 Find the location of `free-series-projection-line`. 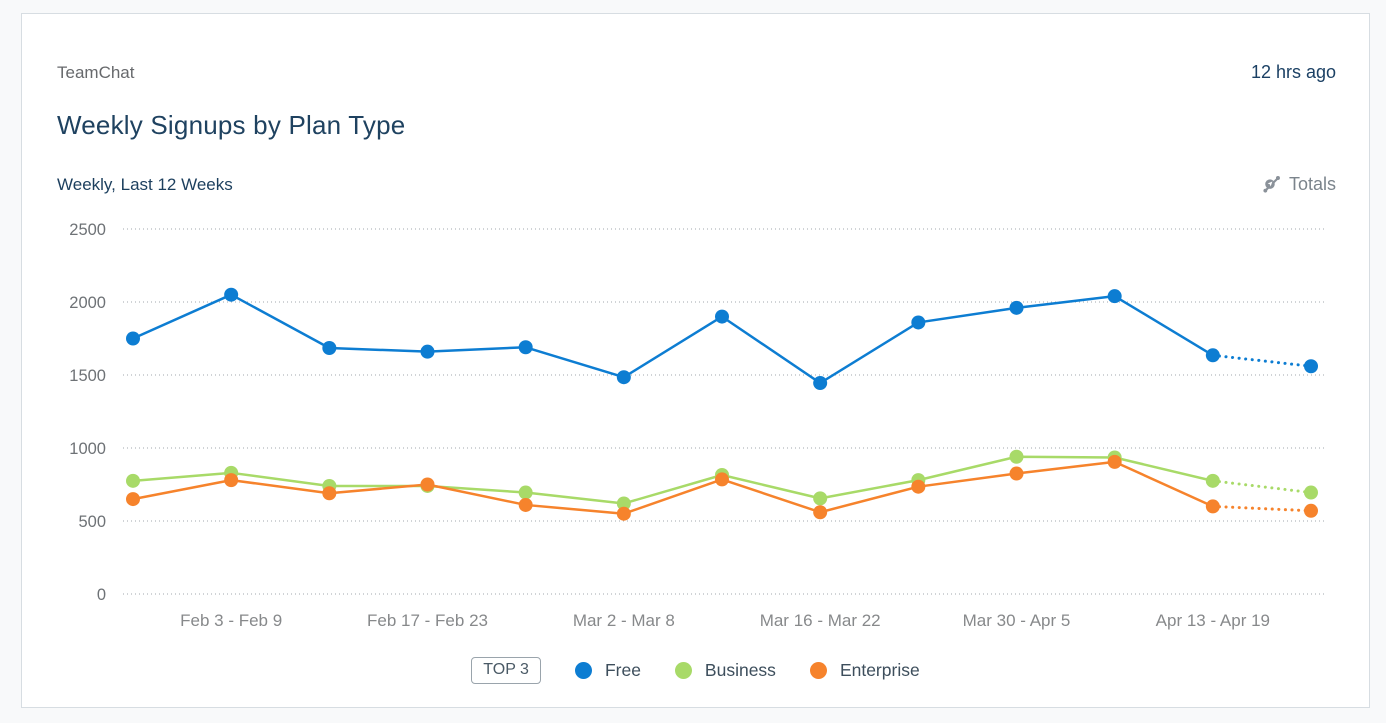

free-series-projection-line is located at coordinates (1262, 360).